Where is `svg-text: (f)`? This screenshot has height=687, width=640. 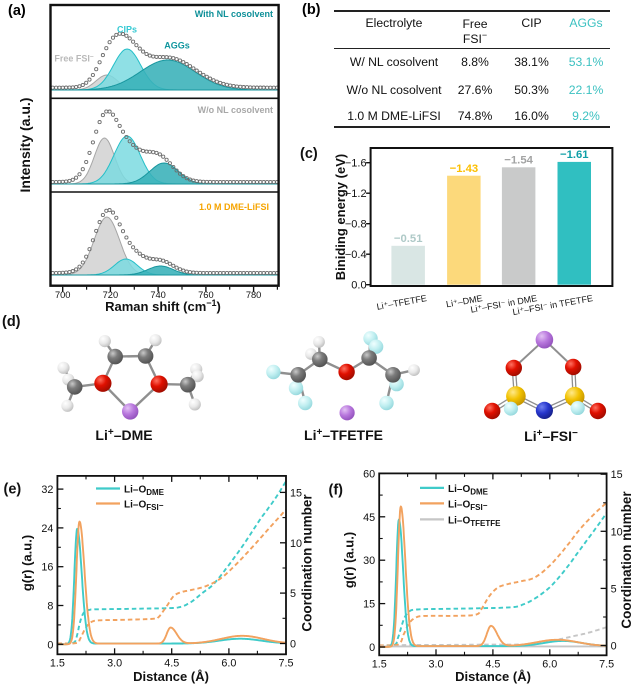
svg-text: (f) is located at coordinates (336, 491).